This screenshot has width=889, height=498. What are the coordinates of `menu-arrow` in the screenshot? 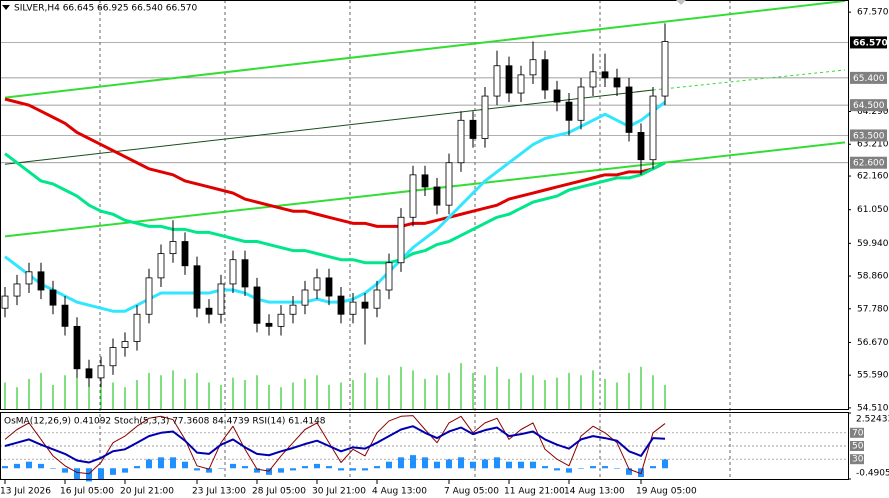 It's located at (6, 7).